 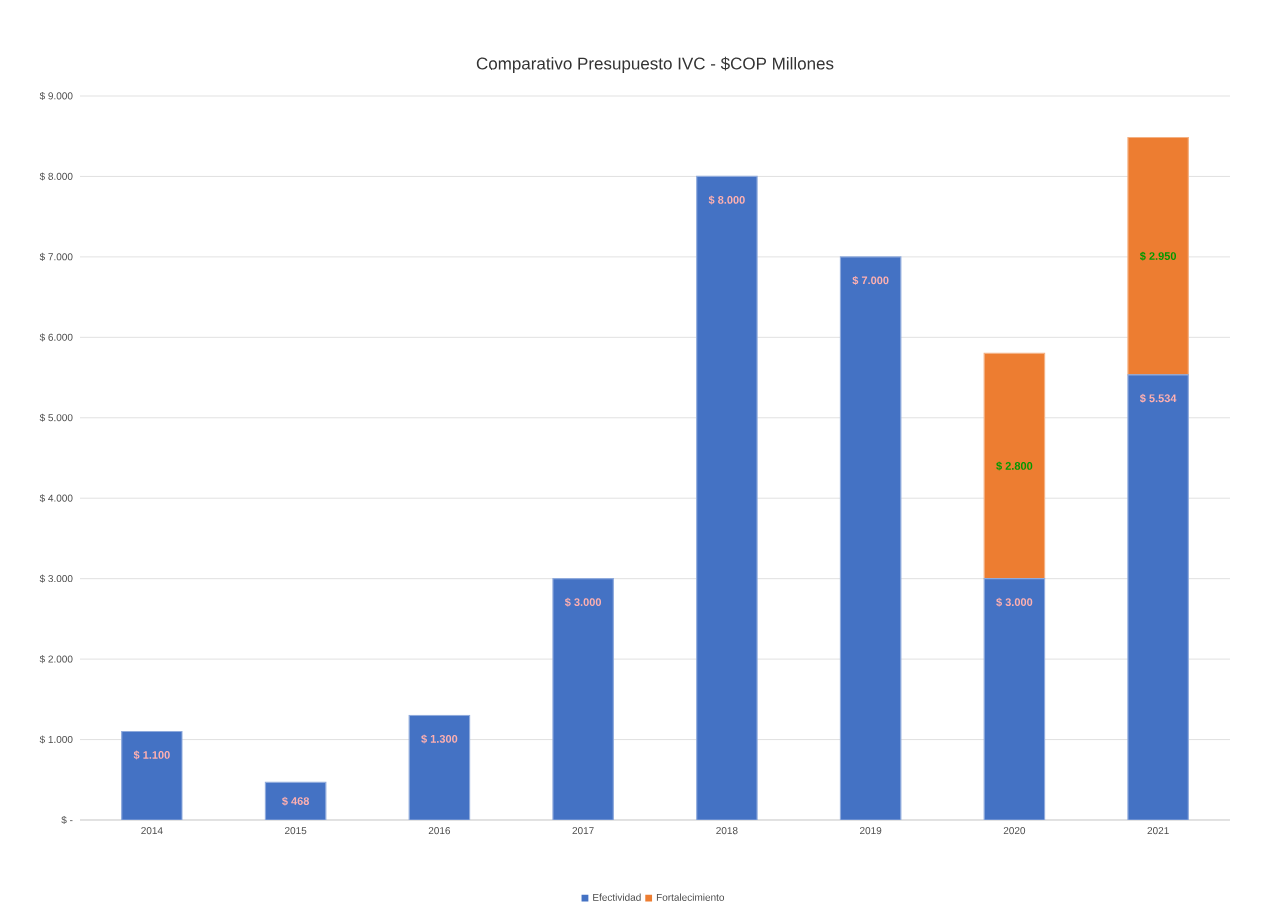 I want to click on chart-title: Comparativo Presupuesto IVC - $COP Millones, so click(x=655, y=64).